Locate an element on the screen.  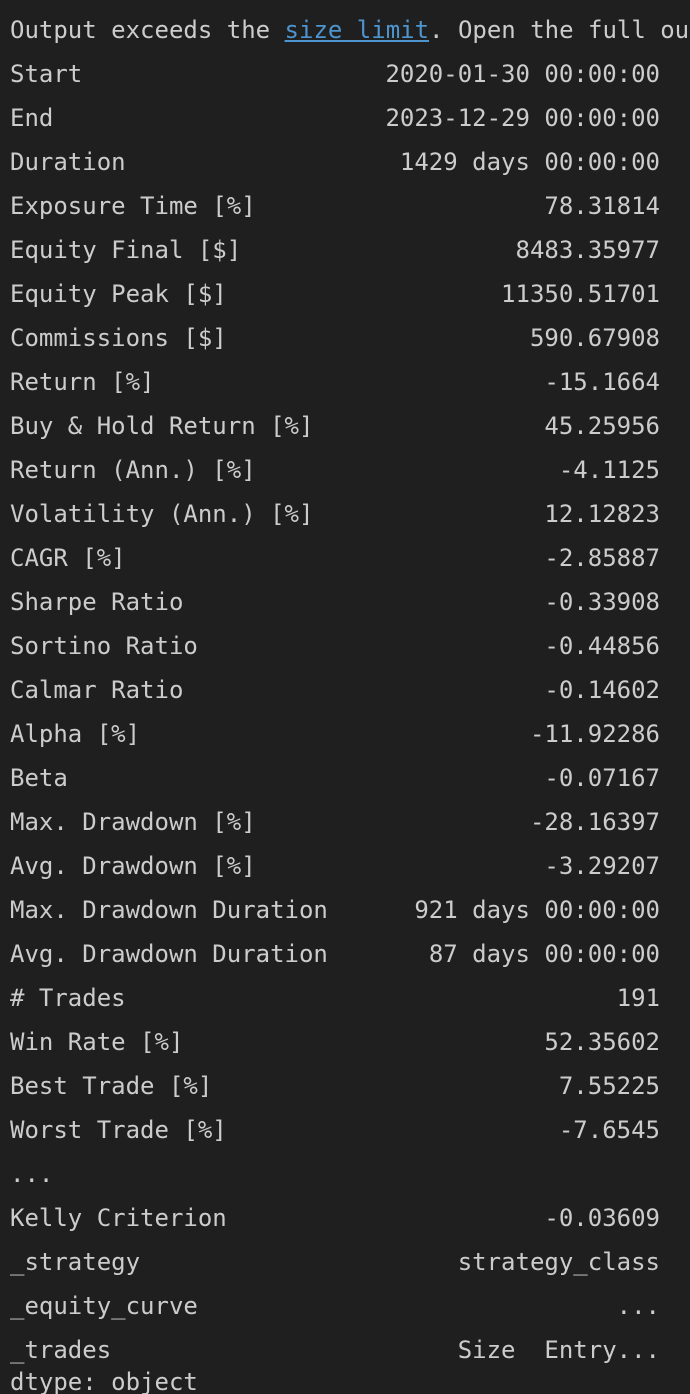
stat-value: -0.14602 is located at coordinates (602, 690).